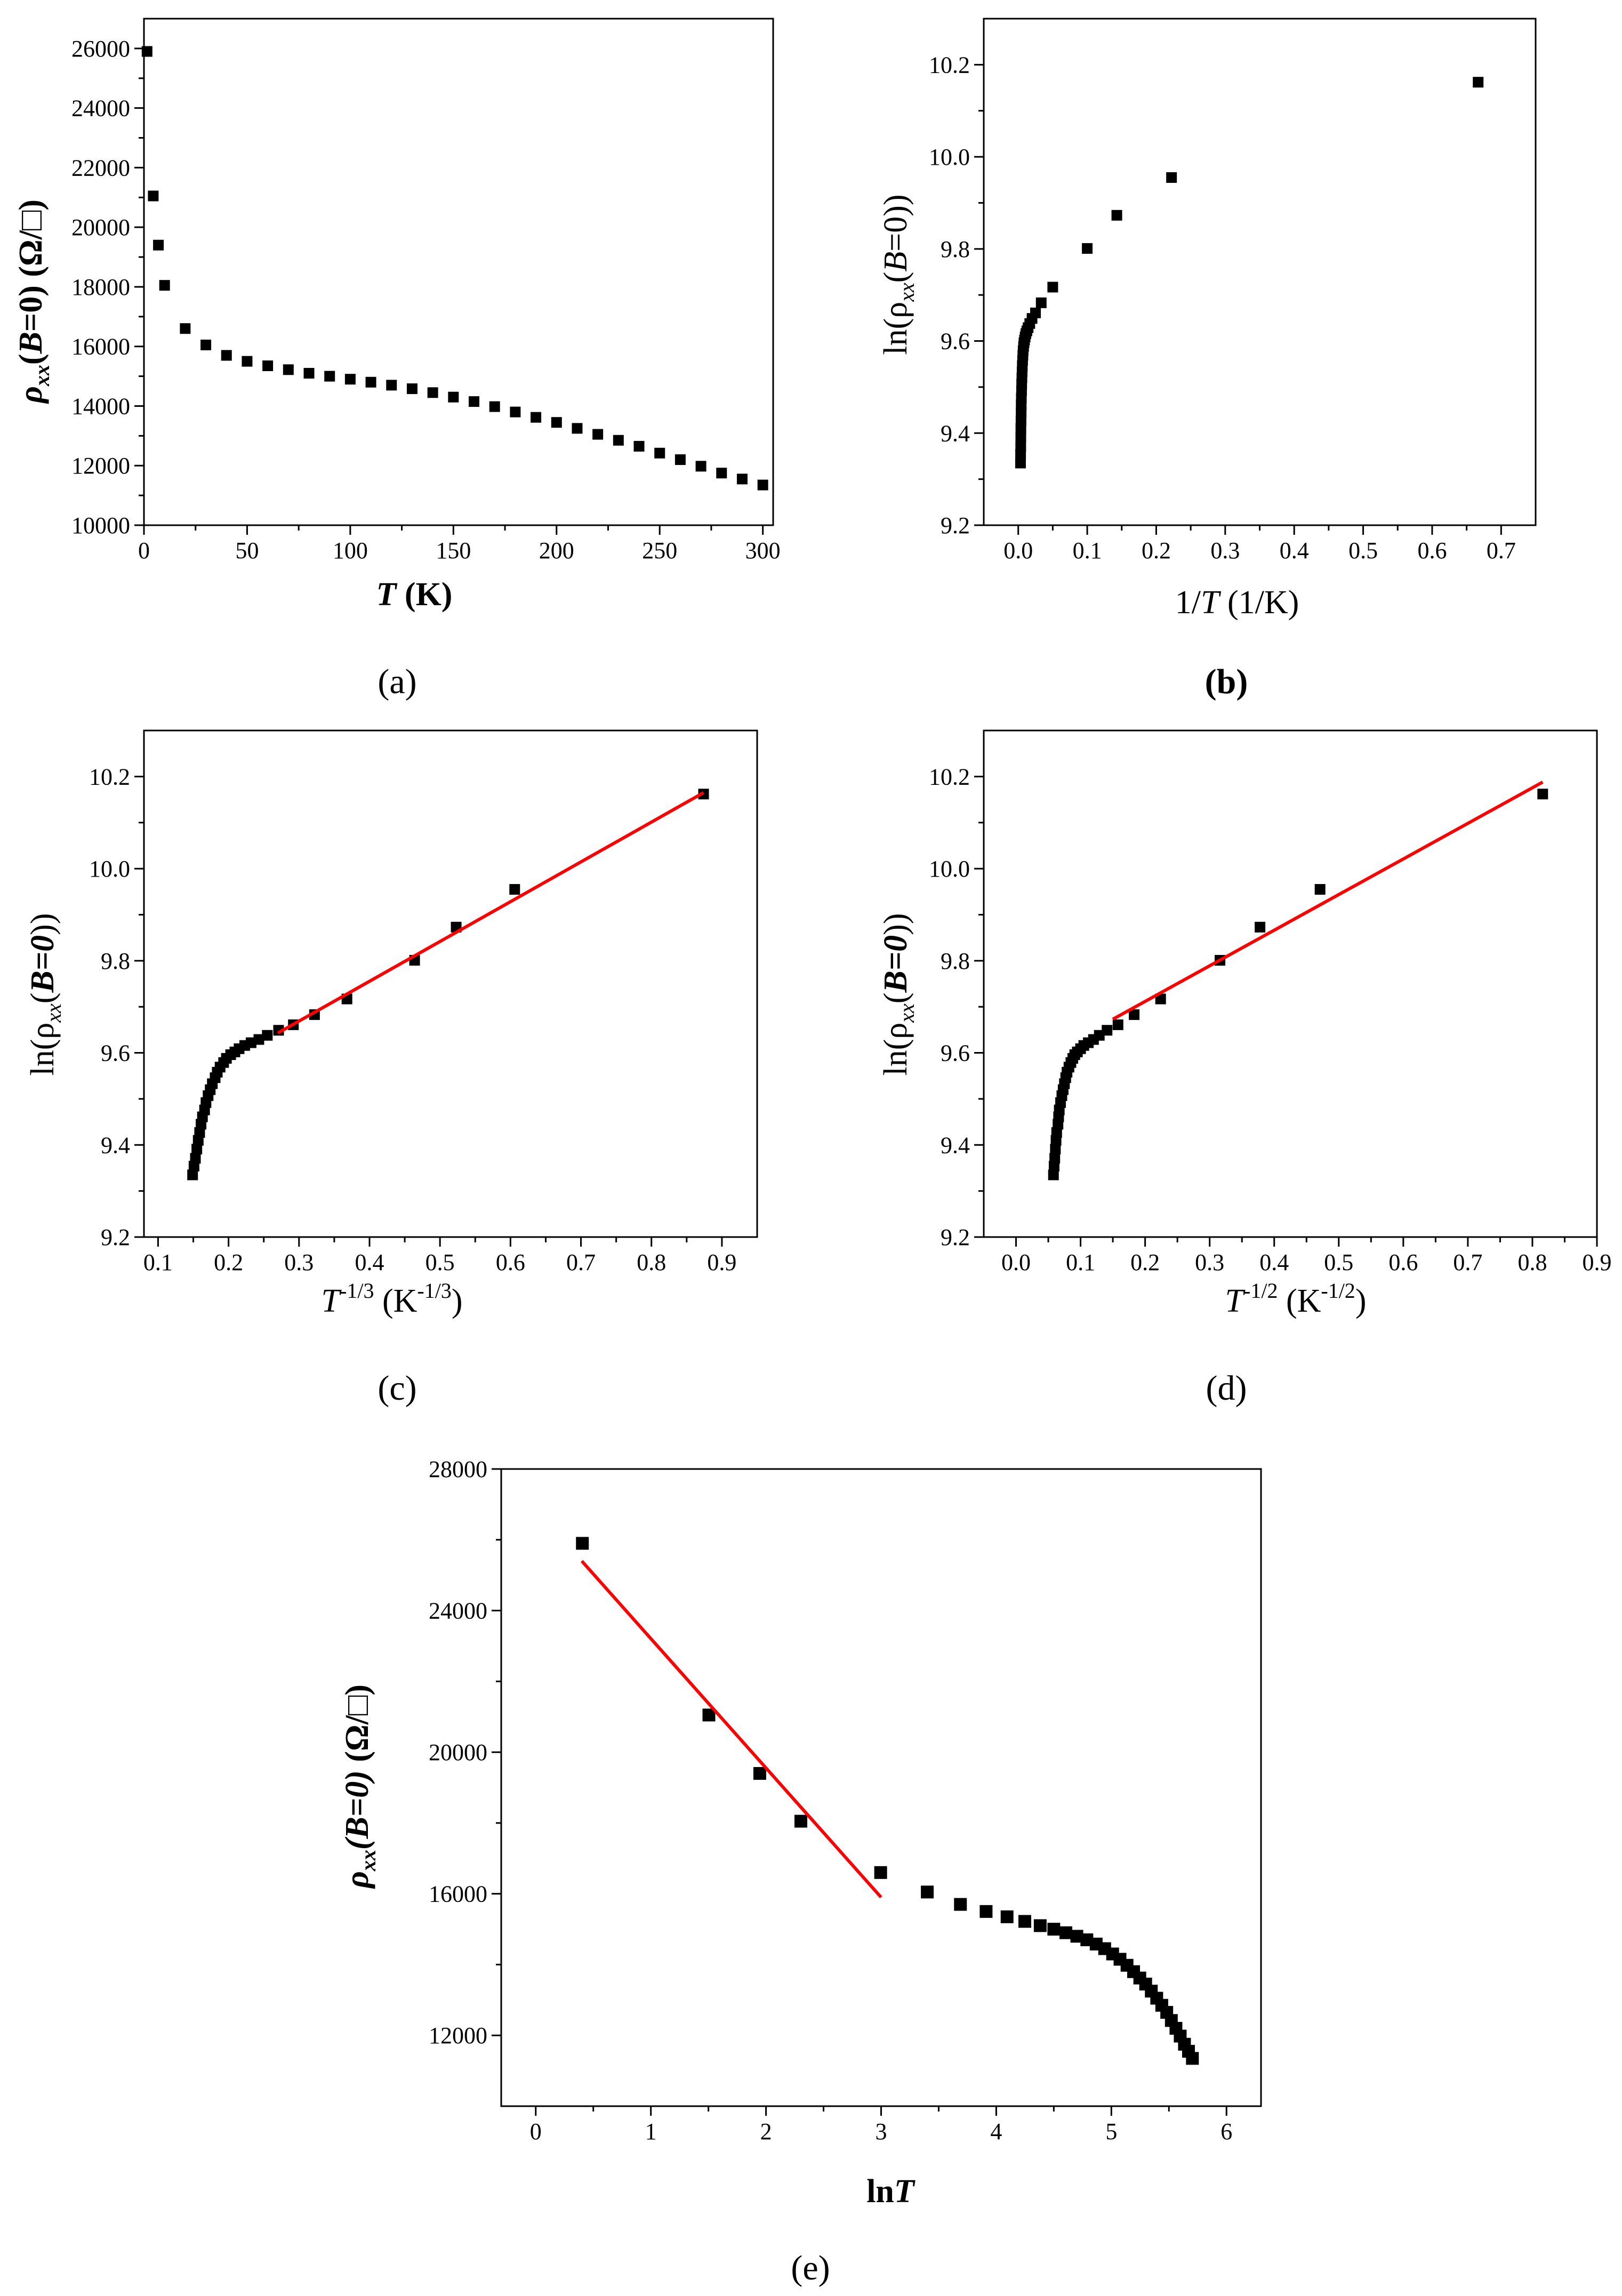 The image size is (1622, 2296). Describe the element at coordinates (651, 1262) in the screenshot. I see `x-tick-label-c: 0.8` at that location.